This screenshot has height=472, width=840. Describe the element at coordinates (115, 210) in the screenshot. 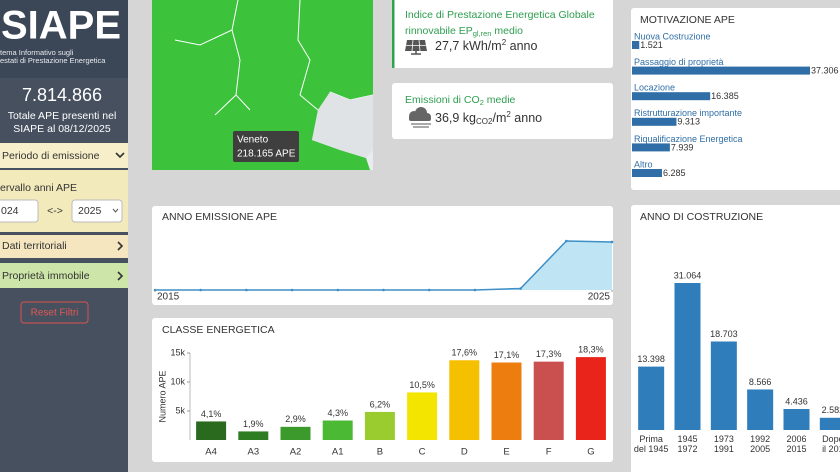

I see `select-arrow` at that location.